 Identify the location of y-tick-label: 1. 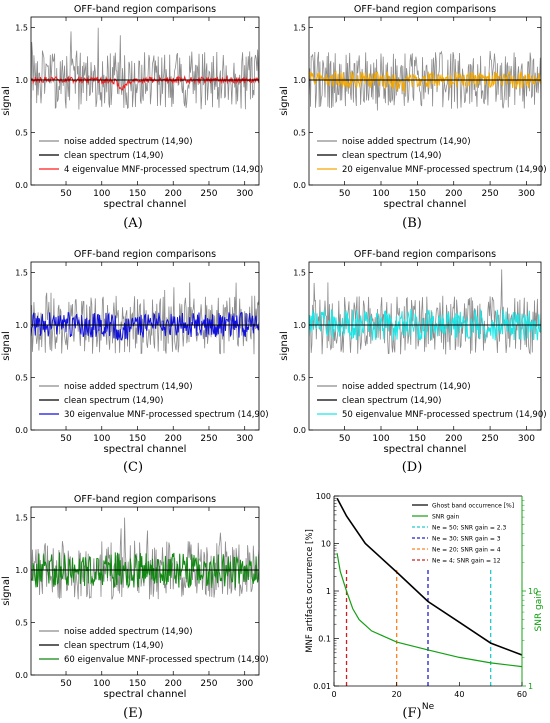
(328, 591).